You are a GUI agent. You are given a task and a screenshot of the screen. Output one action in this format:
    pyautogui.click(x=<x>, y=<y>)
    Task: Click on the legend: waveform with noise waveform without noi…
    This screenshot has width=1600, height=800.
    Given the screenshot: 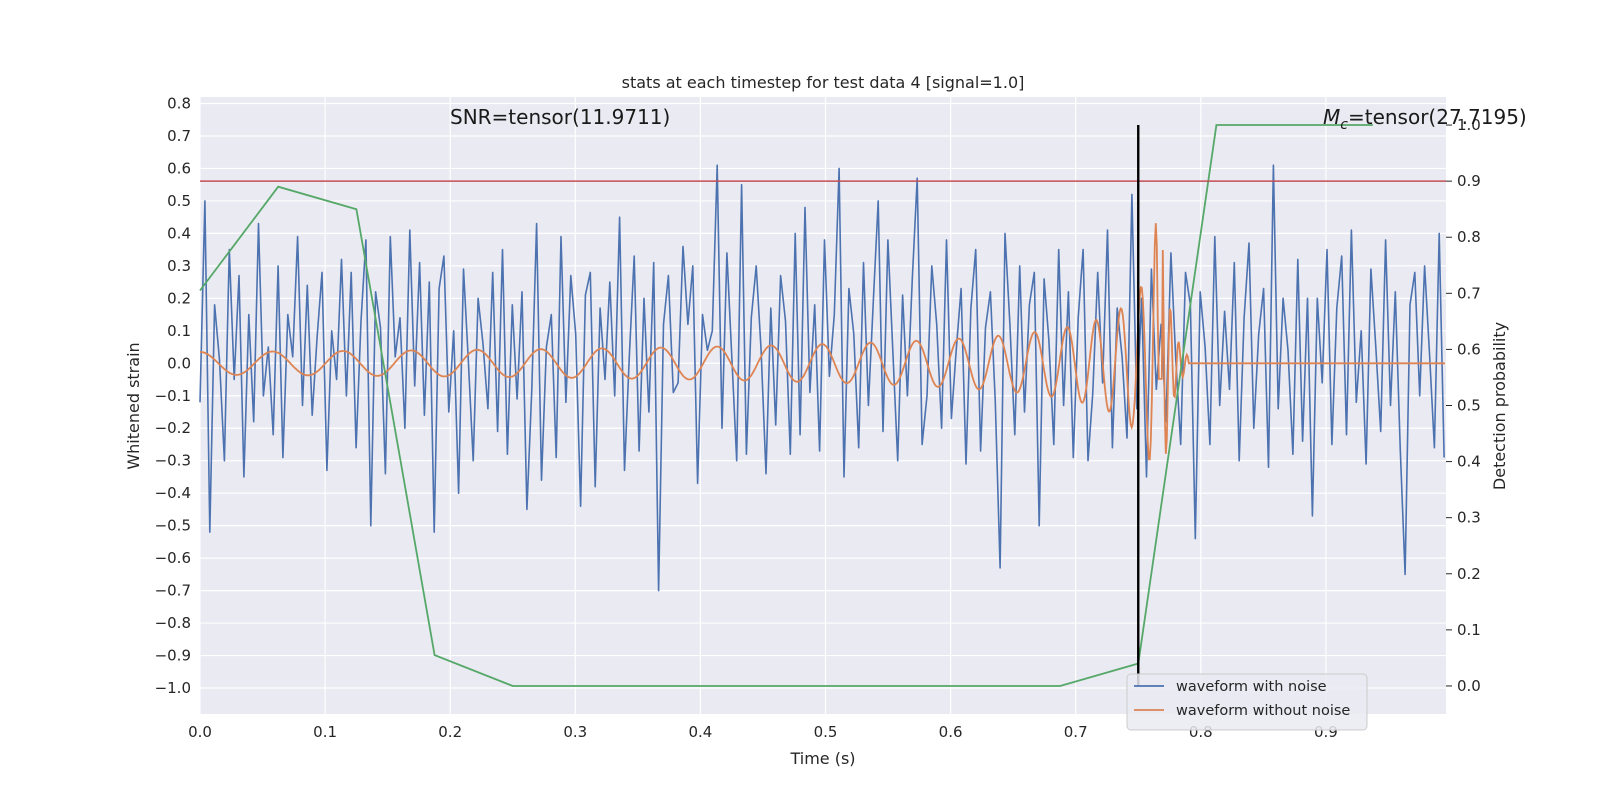 What is the action you would take?
    pyautogui.click(x=1247, y=702)
    